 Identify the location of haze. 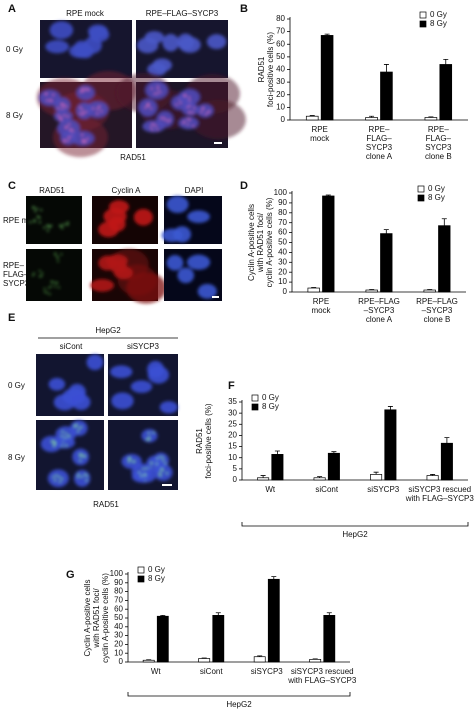
(218, 119).